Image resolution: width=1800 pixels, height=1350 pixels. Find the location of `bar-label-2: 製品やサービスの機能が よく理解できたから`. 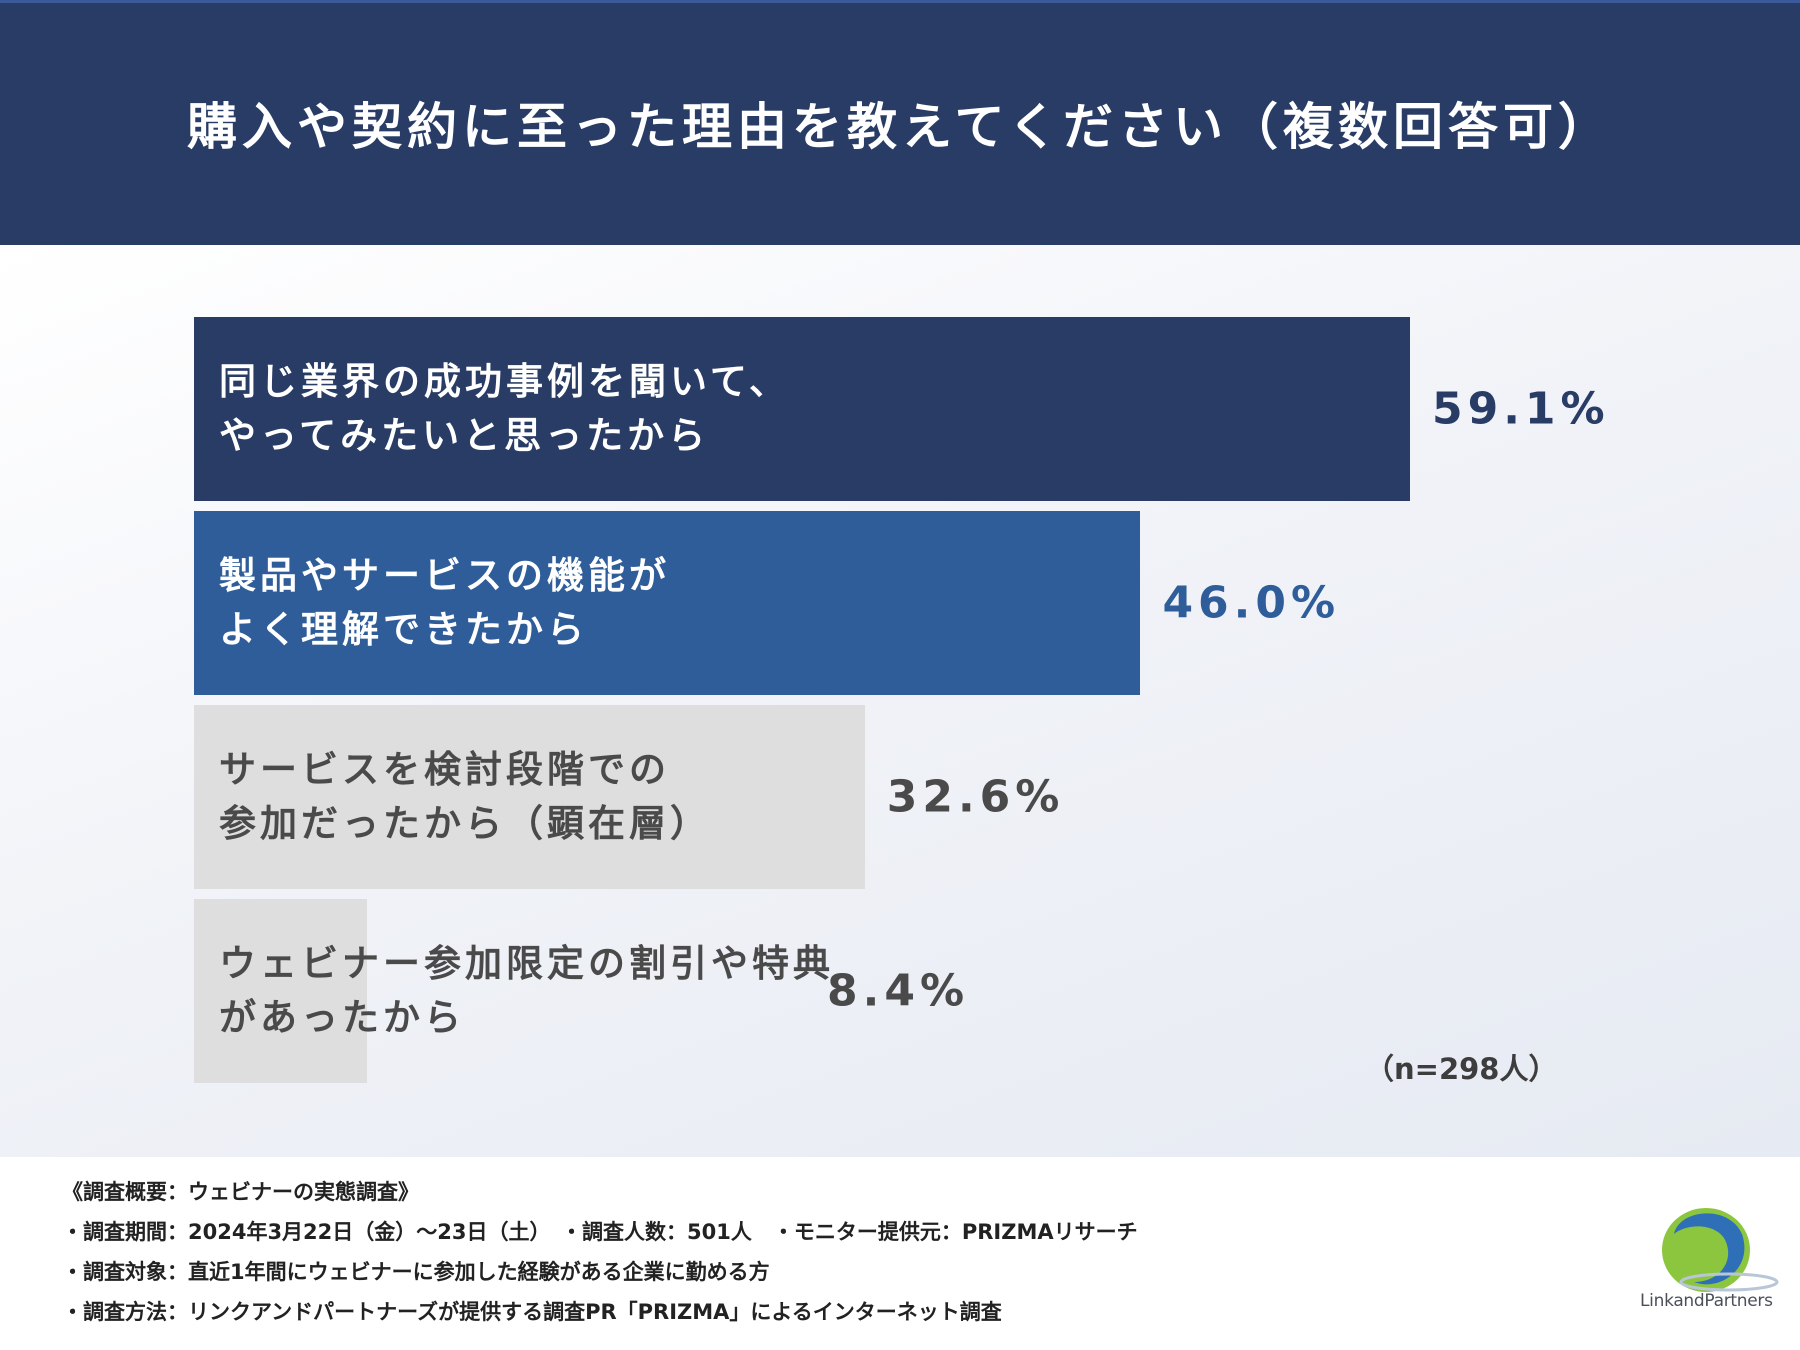

bar-label-2: 製品やサービスの機能が よく理解できたから is located at coordinates (444, 603).